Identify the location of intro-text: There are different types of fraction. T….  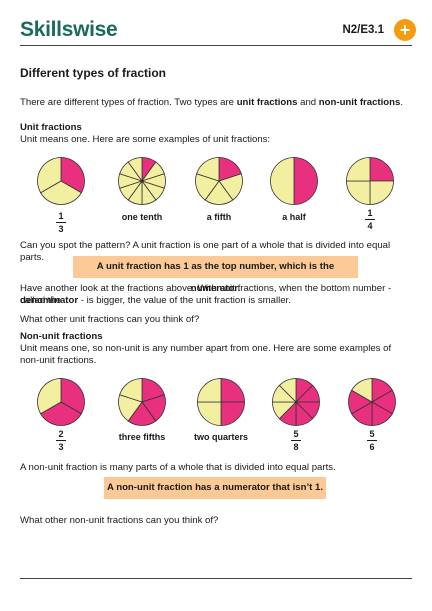
(212, 102).